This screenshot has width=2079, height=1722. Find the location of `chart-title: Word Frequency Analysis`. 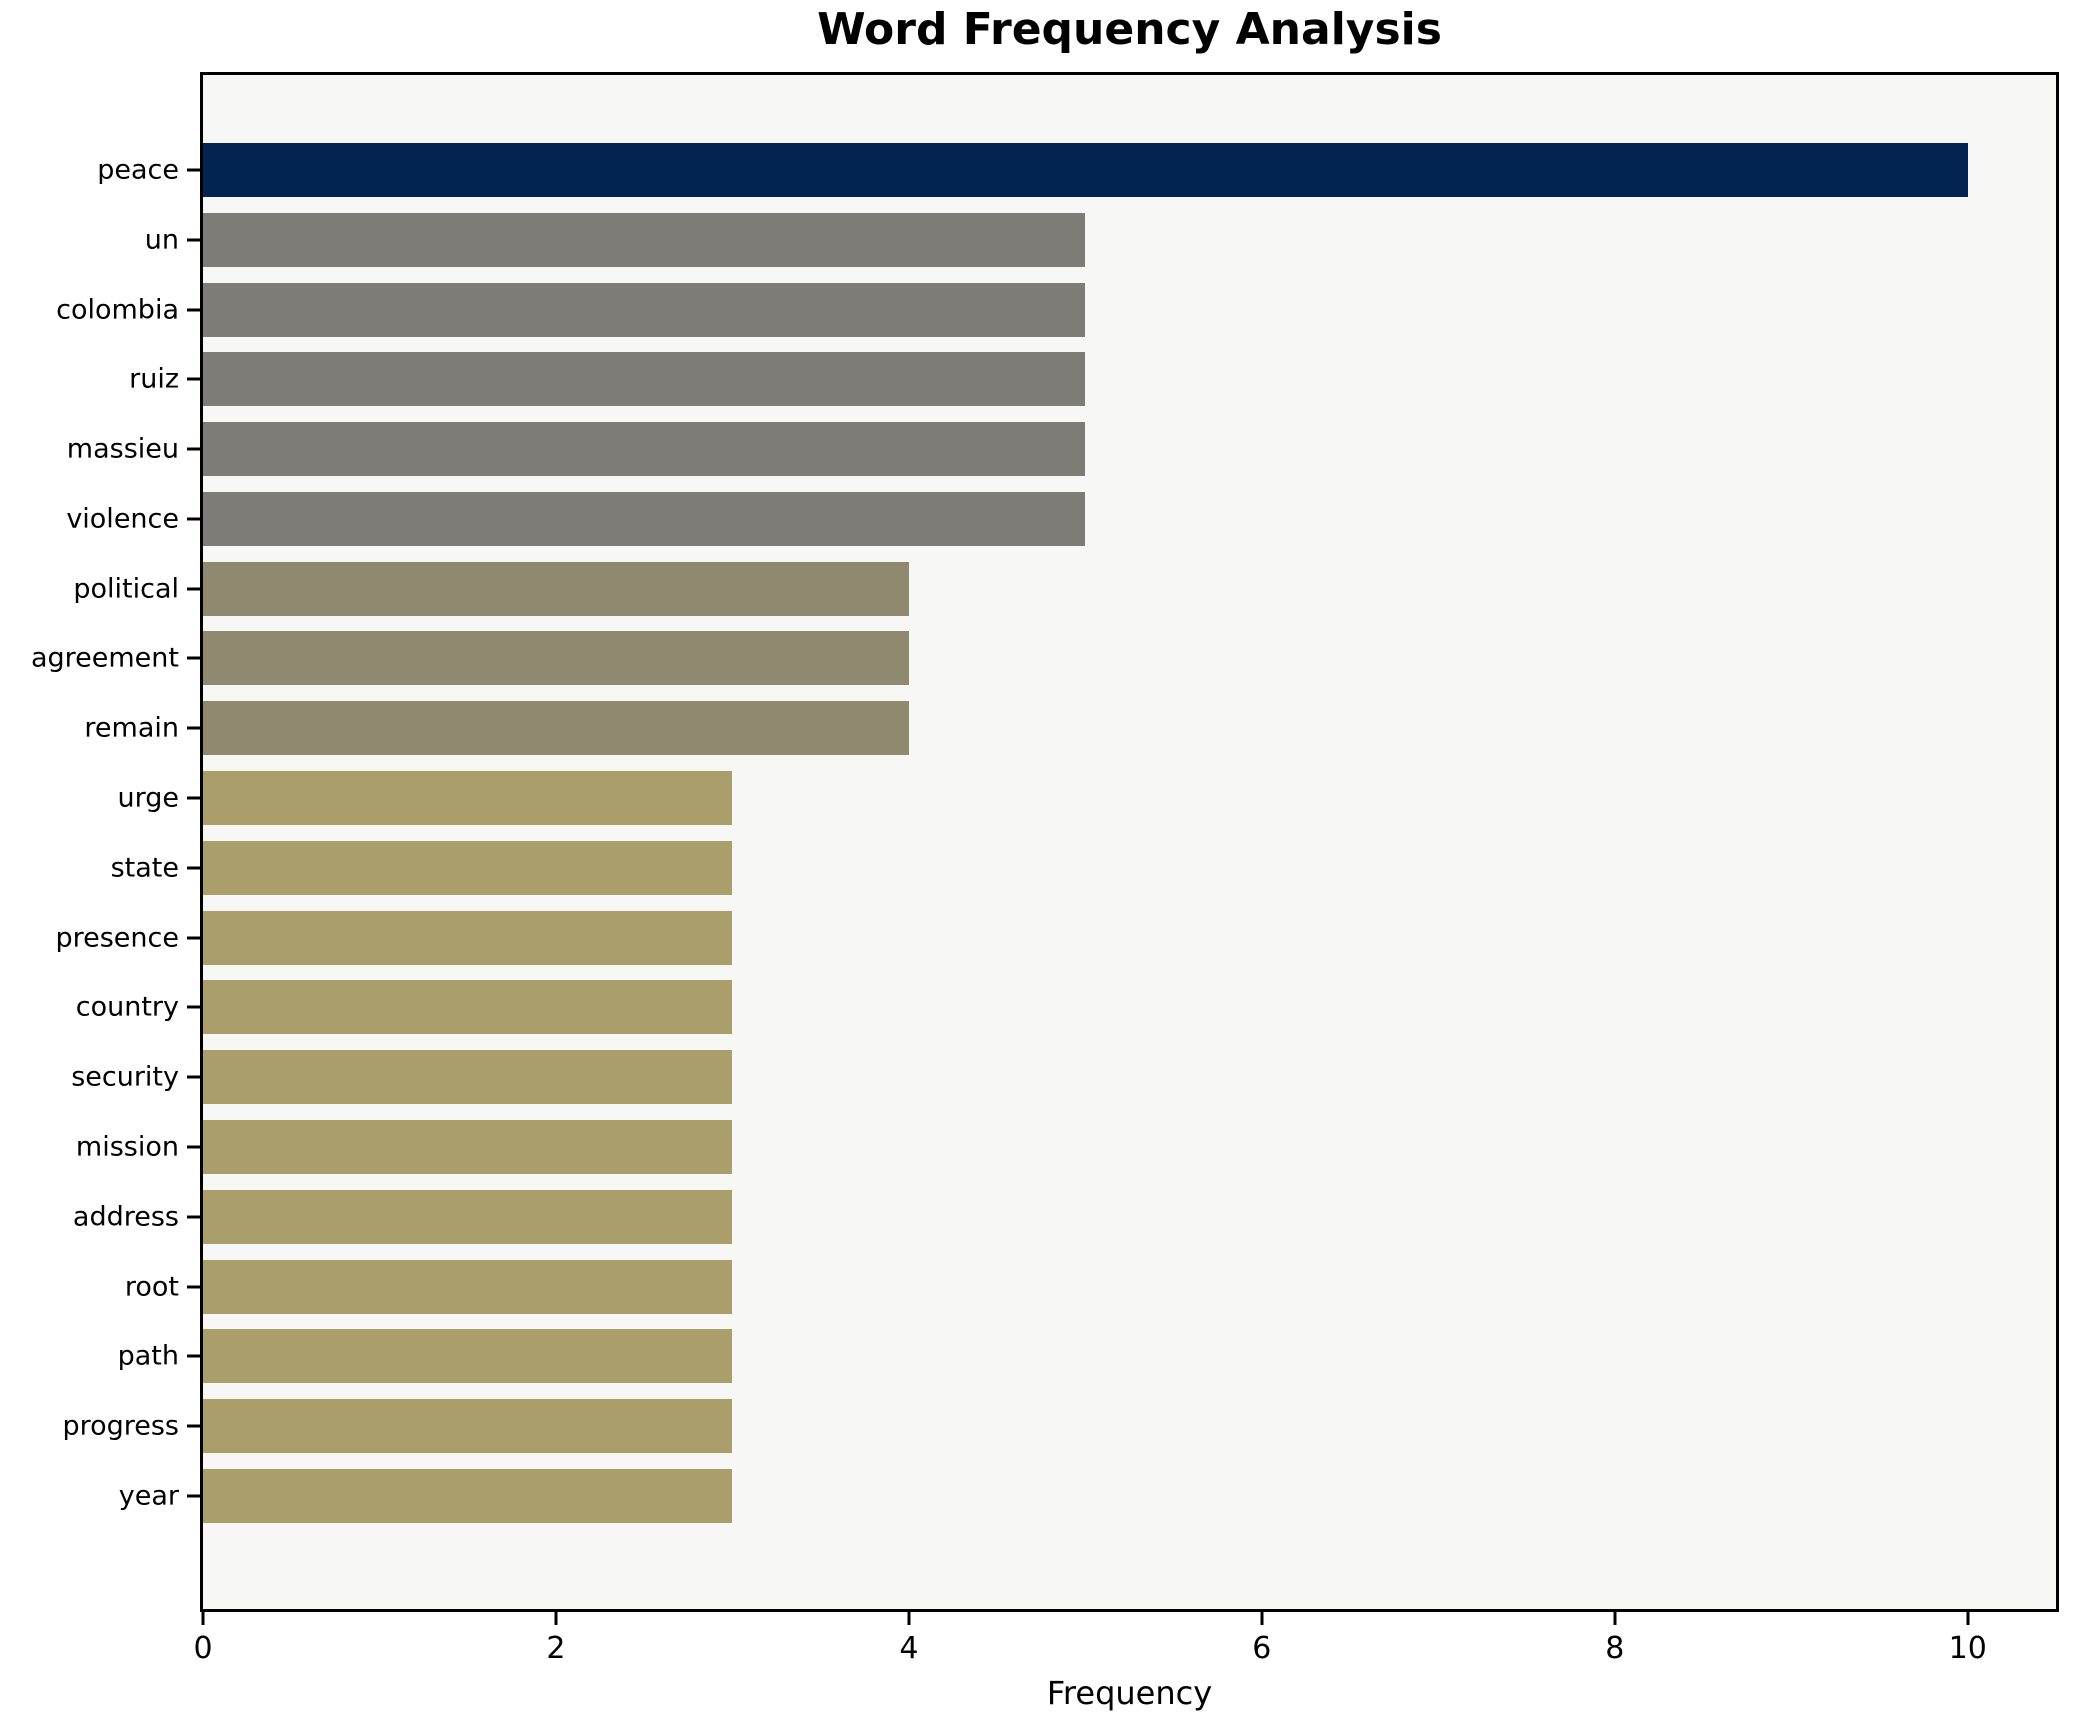

chart-title: Word Frequency Analysis is located at coordinates (1129, 29).